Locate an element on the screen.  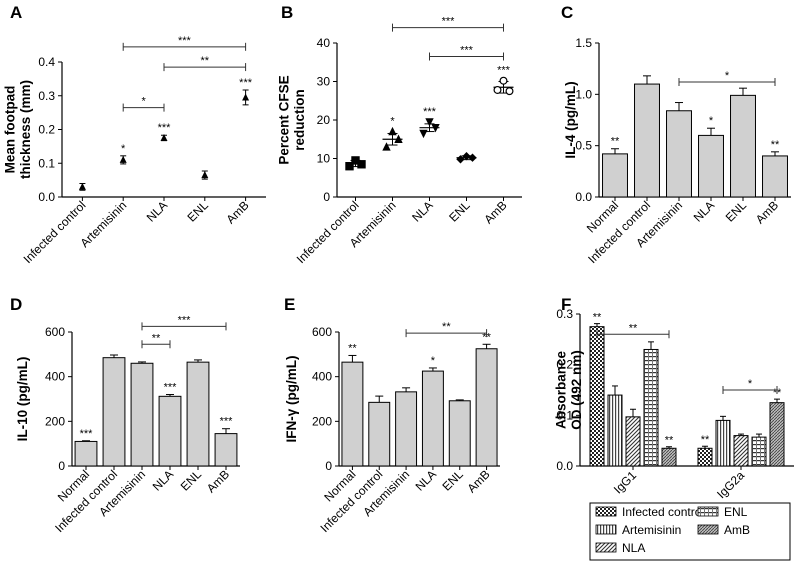
y-axis-label: Mean footpadthickness (mm) is located at coordinates (18, 129).